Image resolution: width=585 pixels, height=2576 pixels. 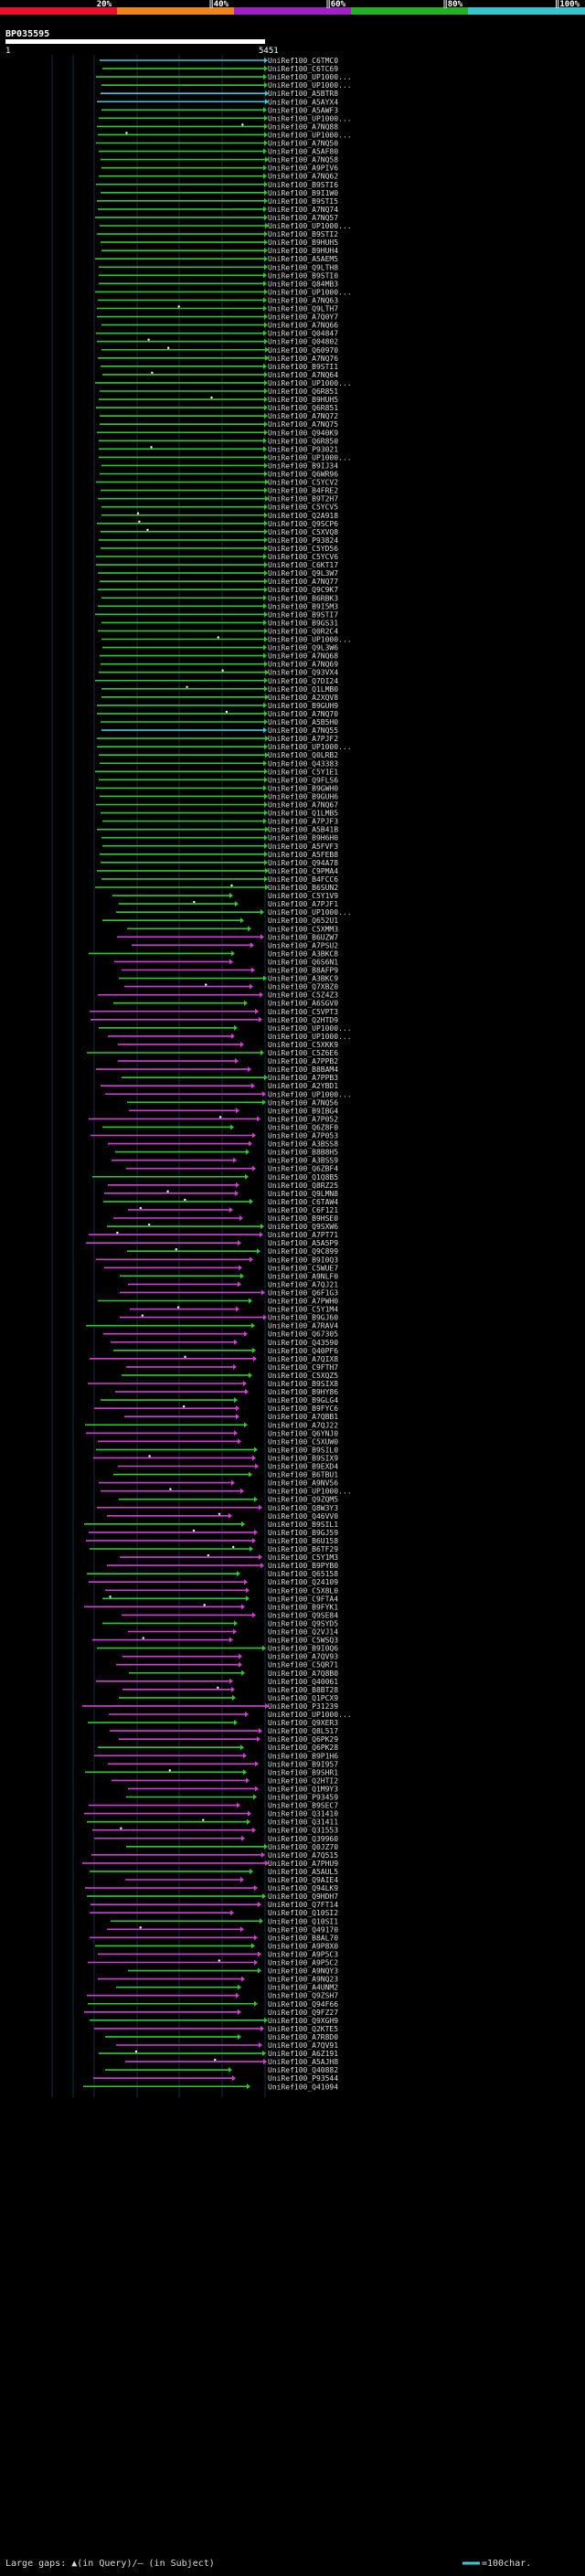 I want to click on hit-row: UniRef100_A7QJ21, so click(x=233, y=1284).